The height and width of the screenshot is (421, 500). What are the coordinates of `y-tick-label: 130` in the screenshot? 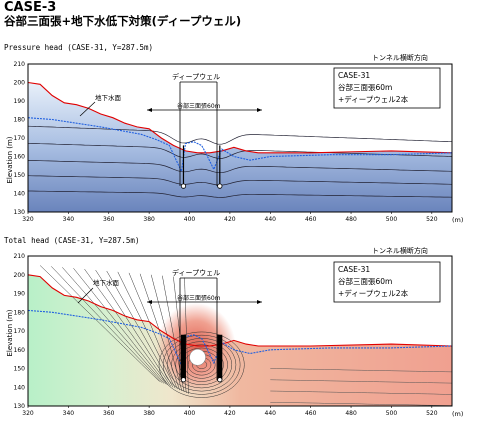 It's located at (20, 212).